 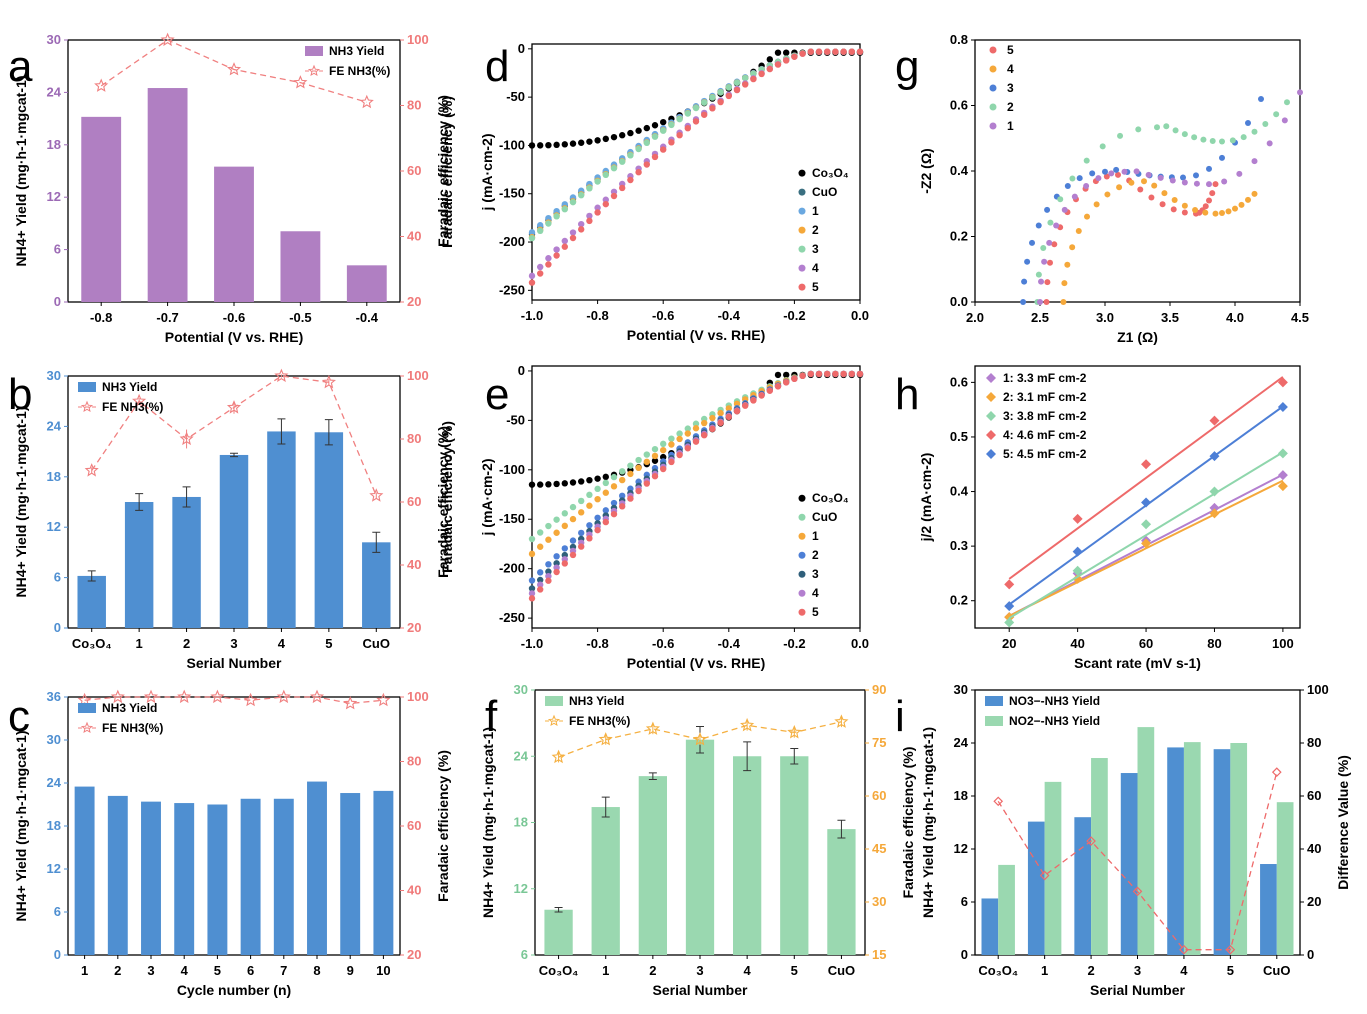 What do you see at coordinates (20, 394) in the screenshot?
I see `panel-letter: b` at bounding box center [20, 394].